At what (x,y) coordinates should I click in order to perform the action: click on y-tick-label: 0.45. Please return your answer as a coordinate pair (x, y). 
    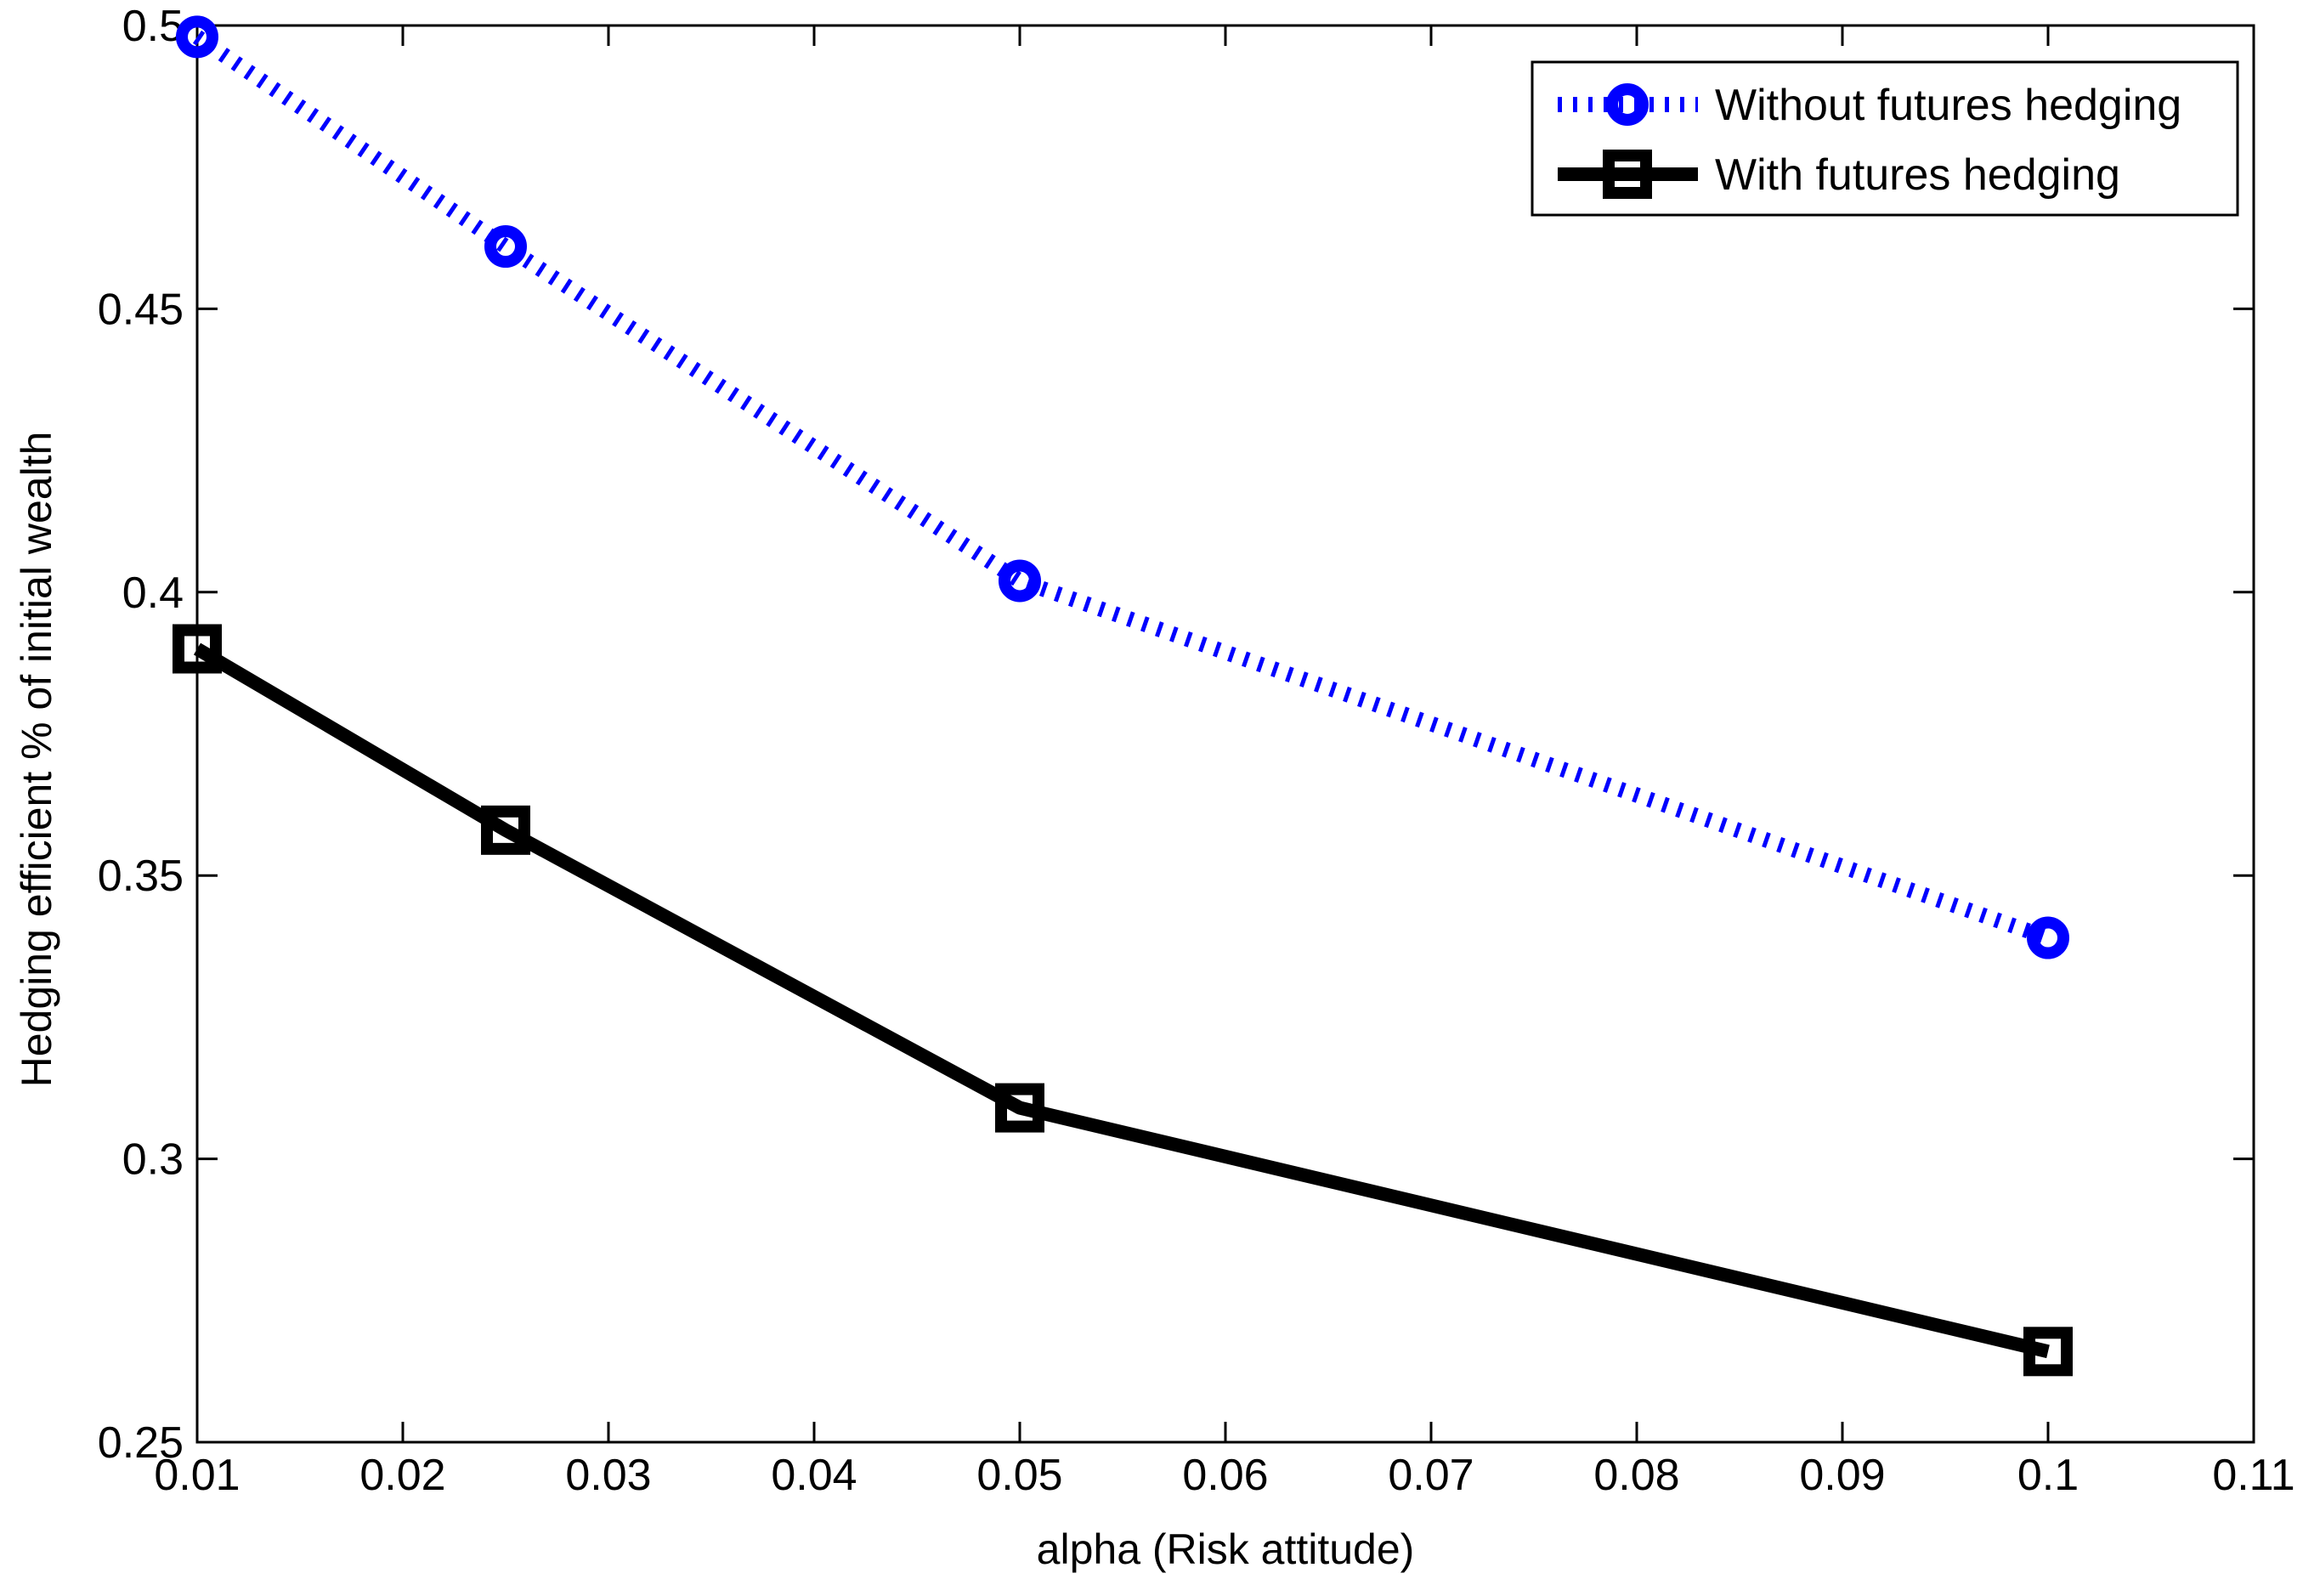
    Looking at the image, I should click on (141, 310).